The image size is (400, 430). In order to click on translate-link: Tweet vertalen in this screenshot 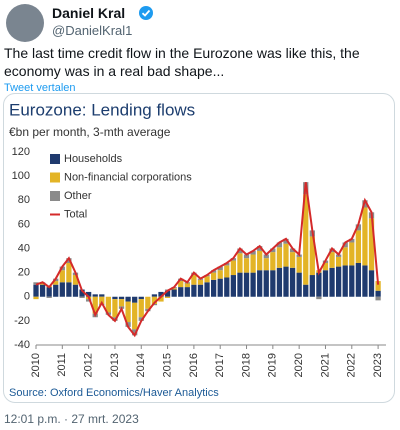, I will do `click(40, 88)`.